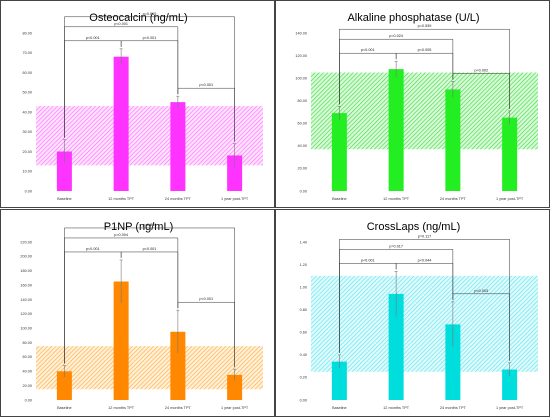  Describe the element at coordinates (303, 333) in the screenshot. I see `y-tick-label: 0.60` at that location.